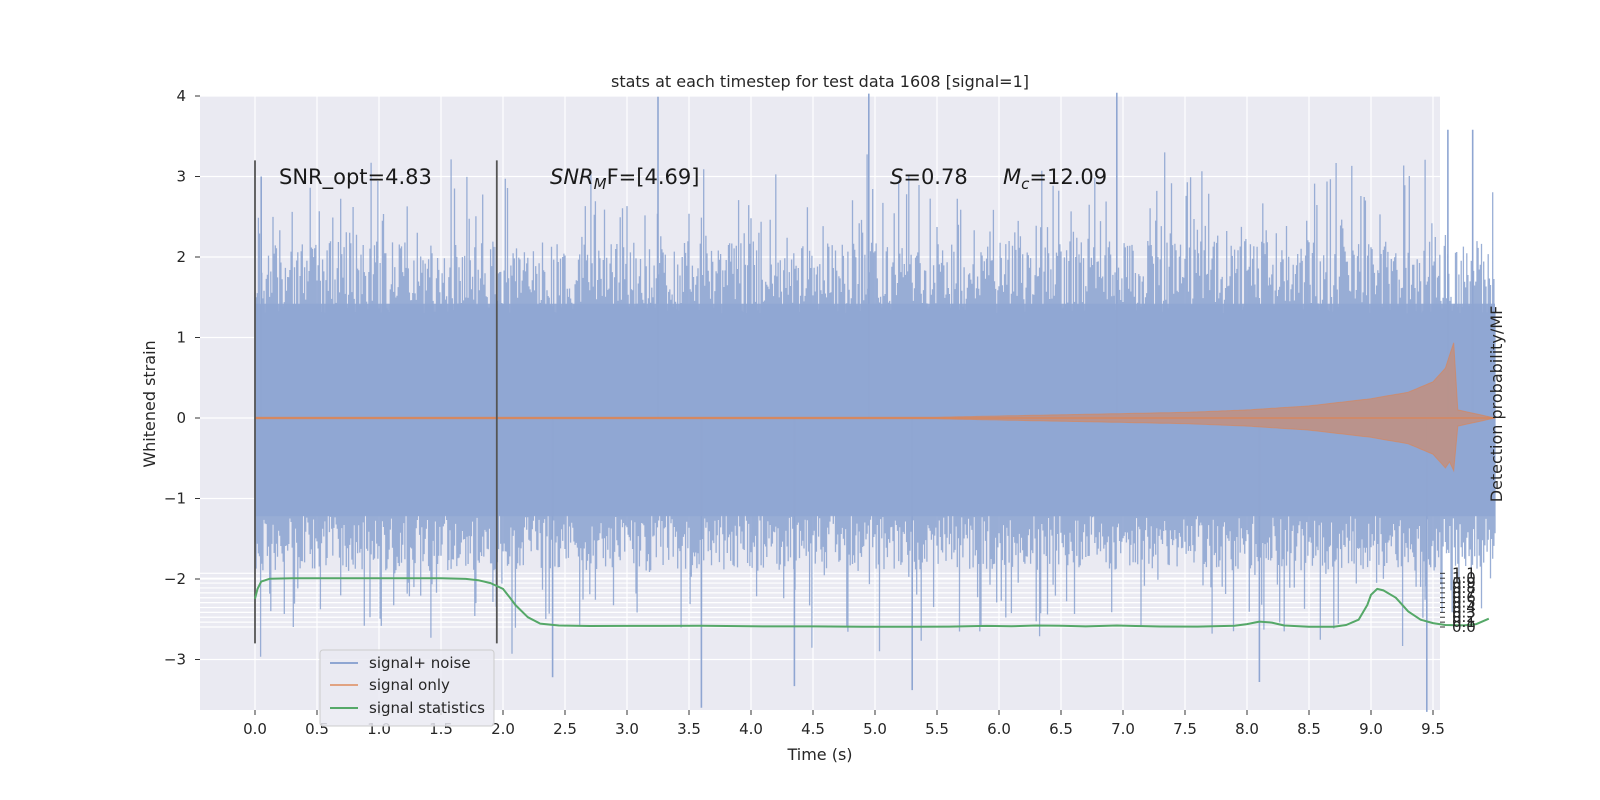 The width and height of the screenshot is (1600, 800). I want to click on y-tick-label: −1, so click(175, 499).